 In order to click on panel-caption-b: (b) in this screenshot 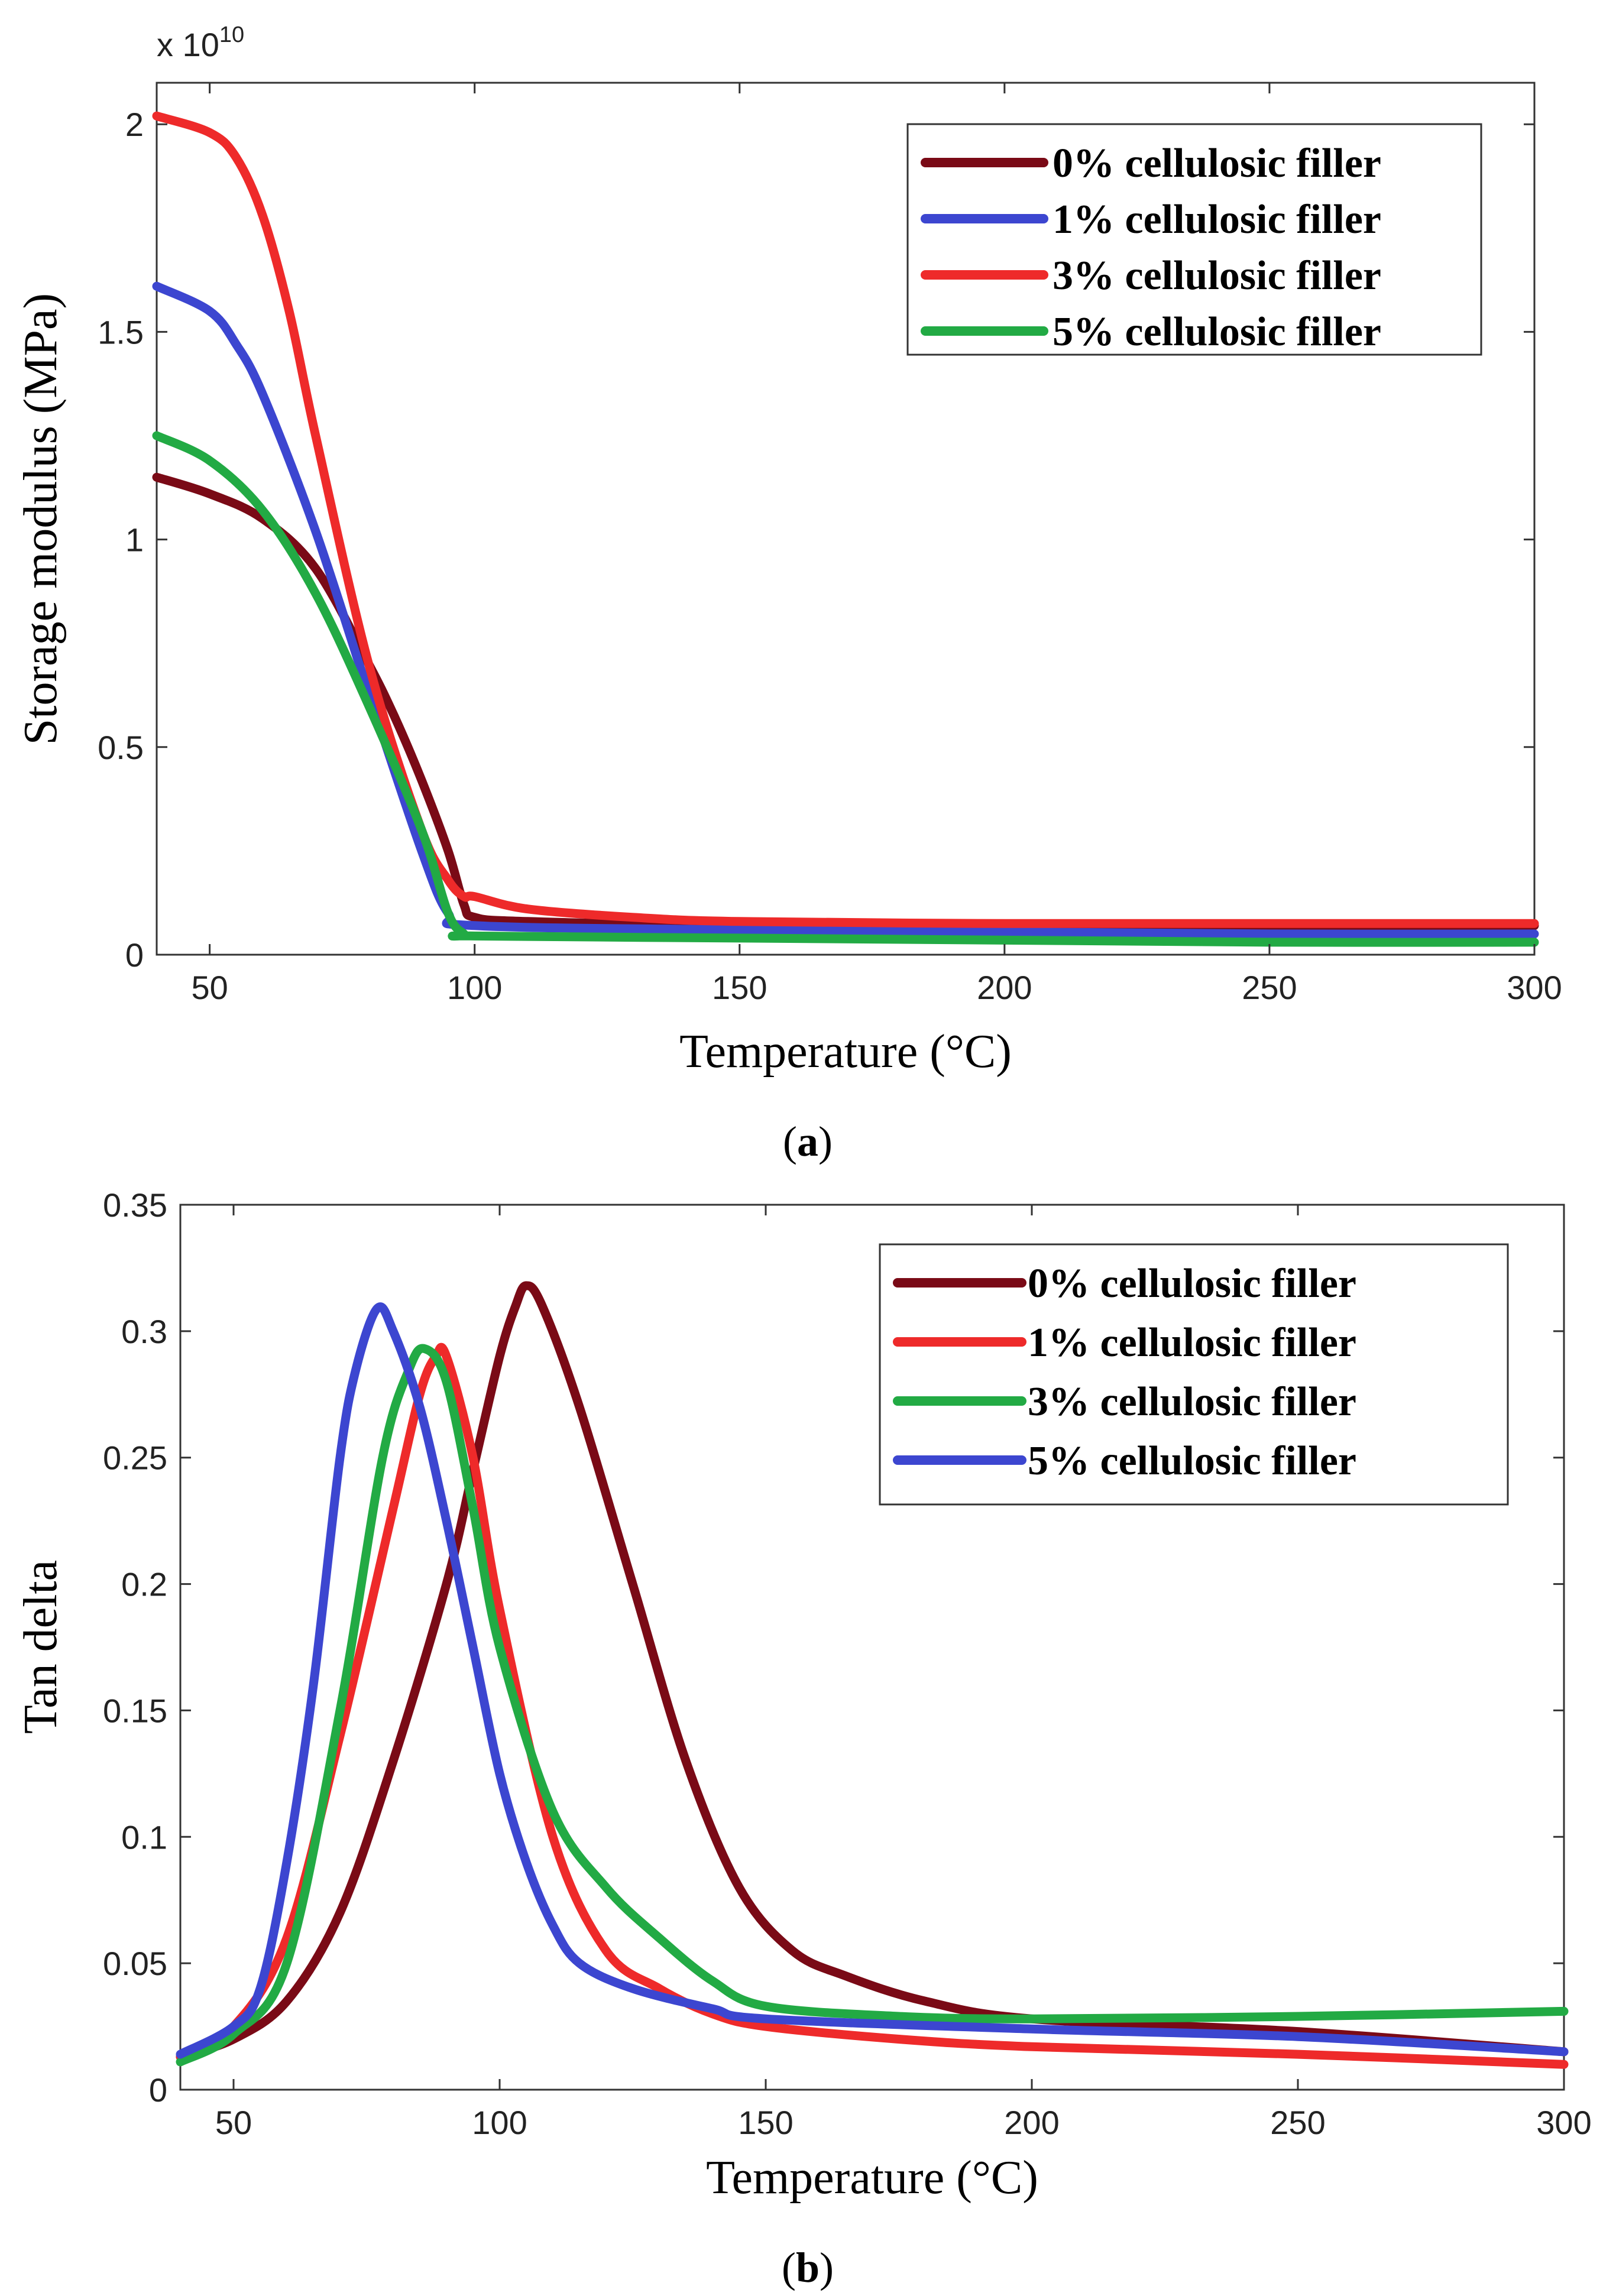, I will do `click(808, 2267)`.